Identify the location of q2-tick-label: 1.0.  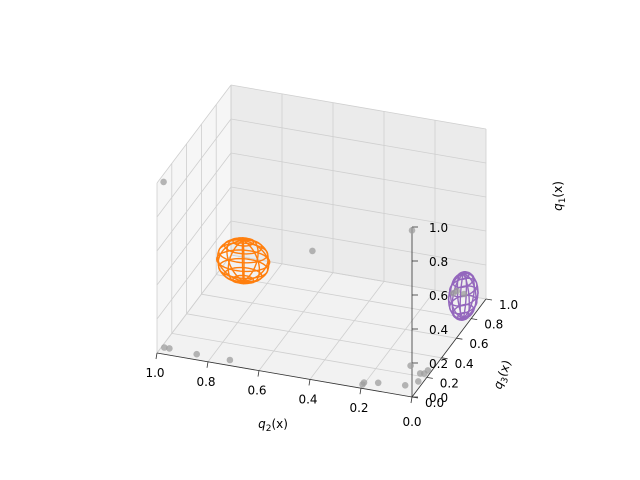
(154, 373).